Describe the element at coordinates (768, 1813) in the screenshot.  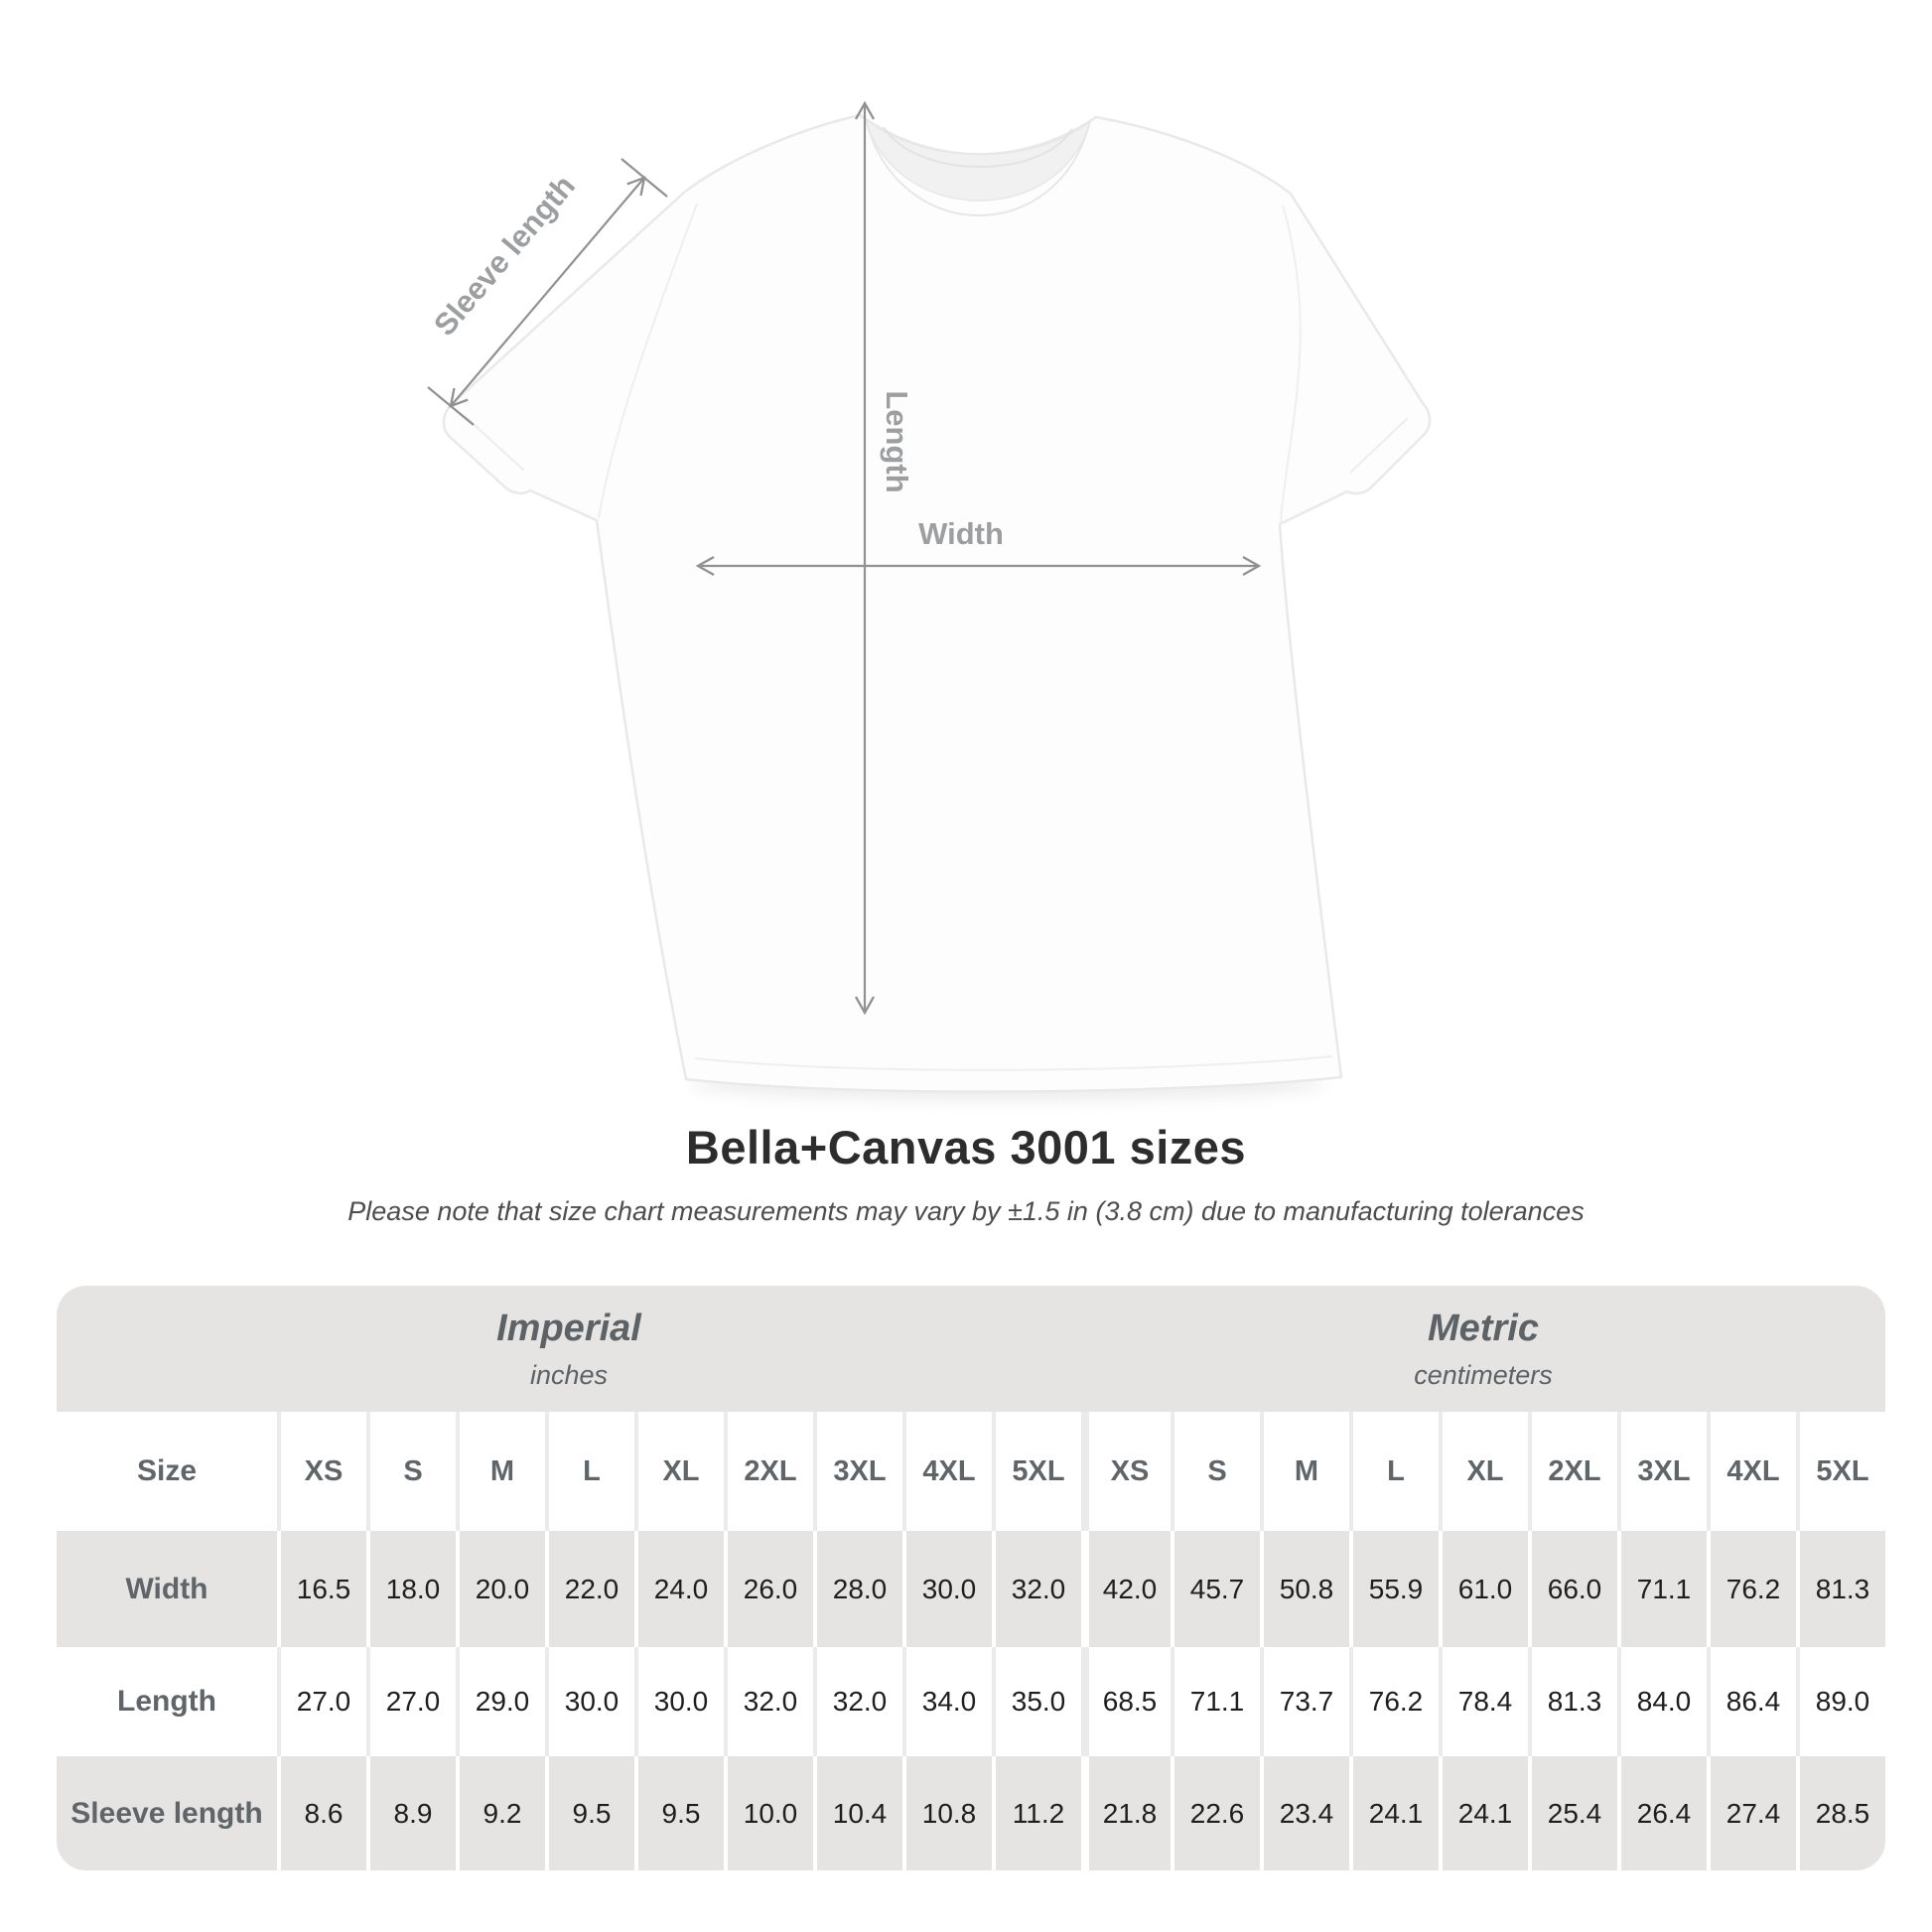
I see `value-cell: 10.0` at that location.